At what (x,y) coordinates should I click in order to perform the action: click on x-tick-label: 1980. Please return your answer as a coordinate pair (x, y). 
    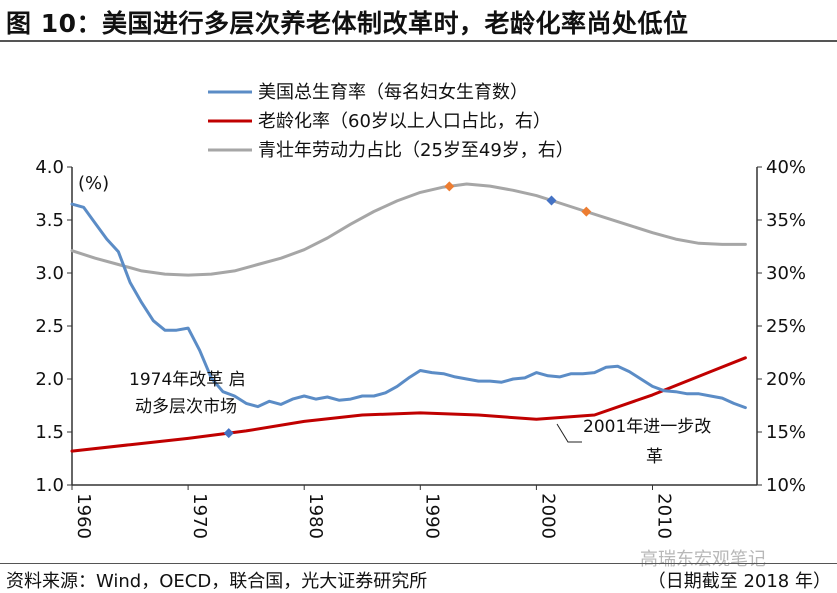
    Looking at the image, I should click on (315, 516).